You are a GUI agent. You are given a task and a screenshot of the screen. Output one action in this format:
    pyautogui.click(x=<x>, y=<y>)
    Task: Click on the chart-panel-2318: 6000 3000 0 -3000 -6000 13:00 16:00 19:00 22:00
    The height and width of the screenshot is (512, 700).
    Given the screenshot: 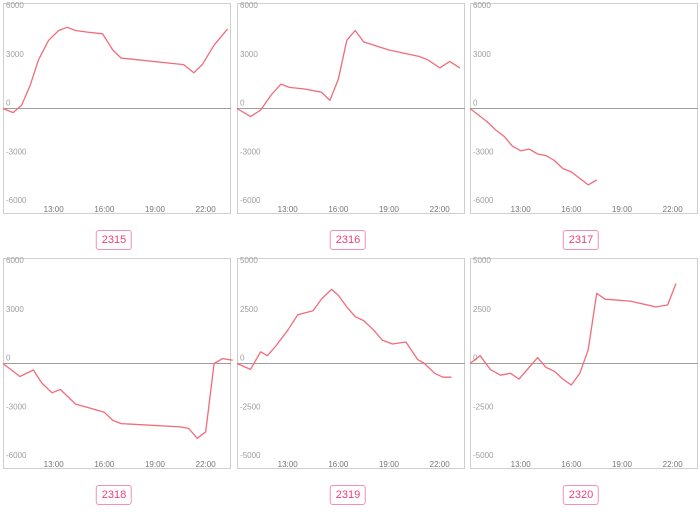 What is the action you would take?
    pyautogui.click(x=117, y=362)
    